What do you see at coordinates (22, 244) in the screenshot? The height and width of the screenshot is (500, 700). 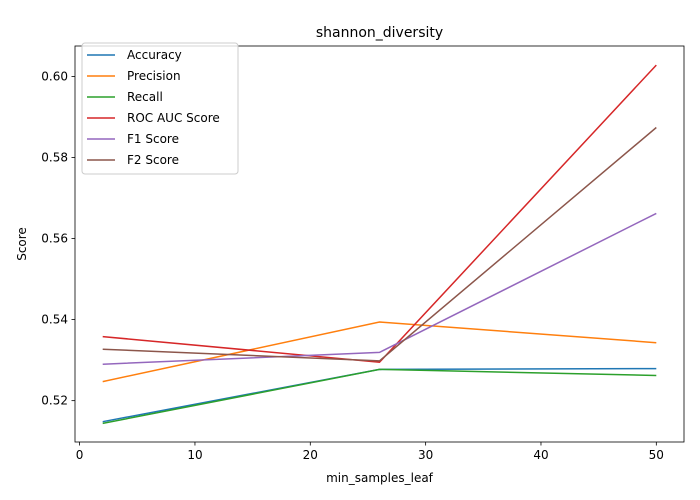 I see `y-axis-label: Score` at bounding box center [22, 244].